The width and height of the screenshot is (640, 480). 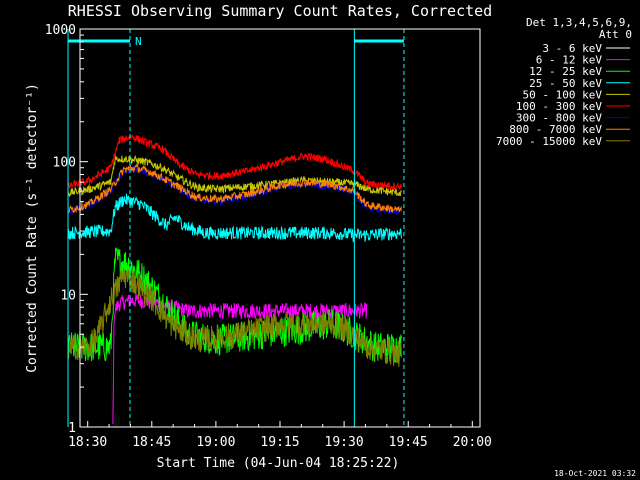 I want to click on legend-label-8: 800 - 7000 keV, so click(x=555, y=129).